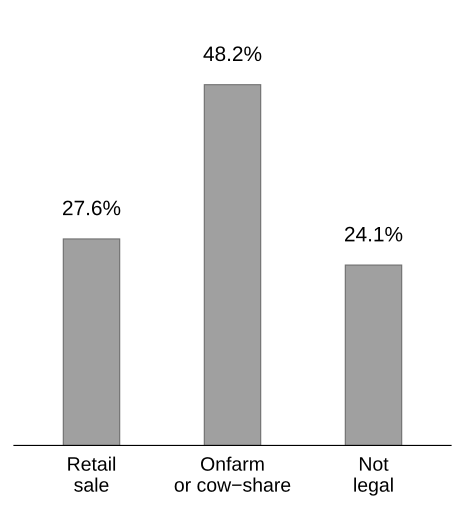  Describe the element at coordinates (373, 234) in the screenshot. I see `data-label: 24.1%` at that location.